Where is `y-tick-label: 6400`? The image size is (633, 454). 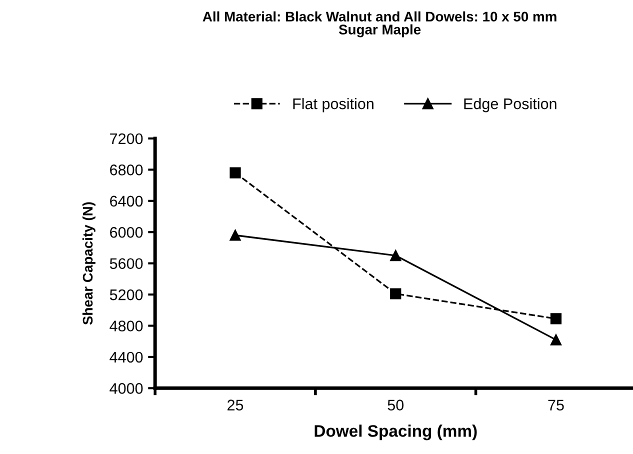 y-tick-label: 6400 is located at coordinates (126, 201).